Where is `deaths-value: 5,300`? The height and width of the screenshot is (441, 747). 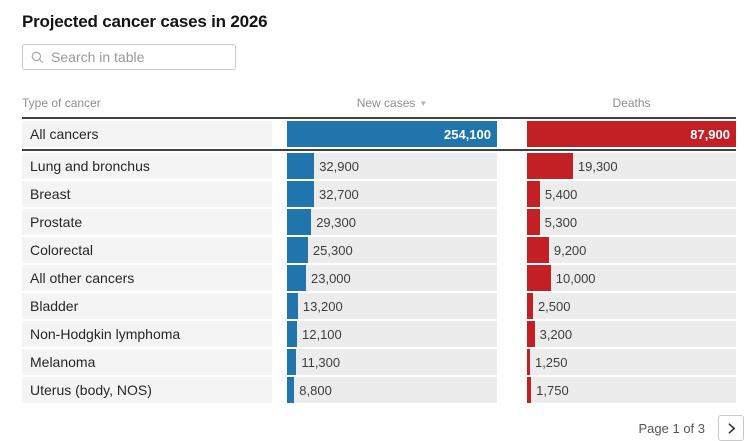
deaths-value: 5,300 is located at coordinates (561, 222).